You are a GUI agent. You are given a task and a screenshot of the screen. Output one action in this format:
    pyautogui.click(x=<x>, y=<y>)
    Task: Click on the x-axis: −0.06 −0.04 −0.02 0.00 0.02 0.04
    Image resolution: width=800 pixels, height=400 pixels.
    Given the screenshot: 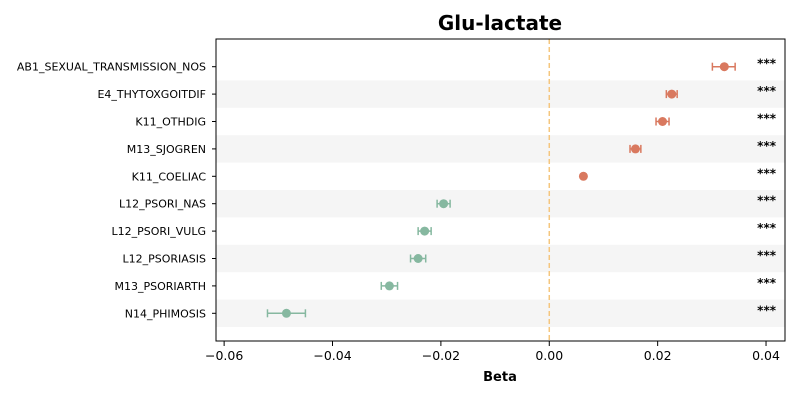 What is the action you would take?
    pyautogui.click(x=492, y=352)
    